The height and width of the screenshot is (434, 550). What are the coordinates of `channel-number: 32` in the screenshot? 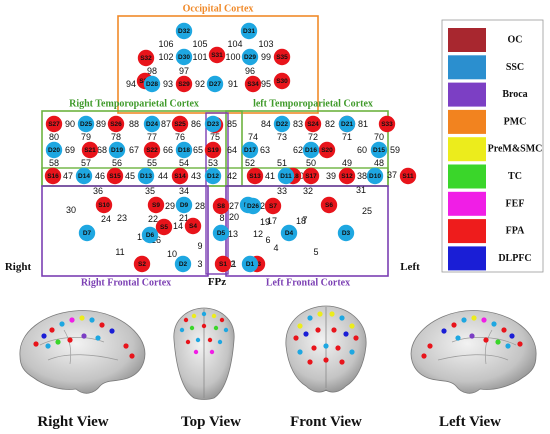 It's located at (308, 191).